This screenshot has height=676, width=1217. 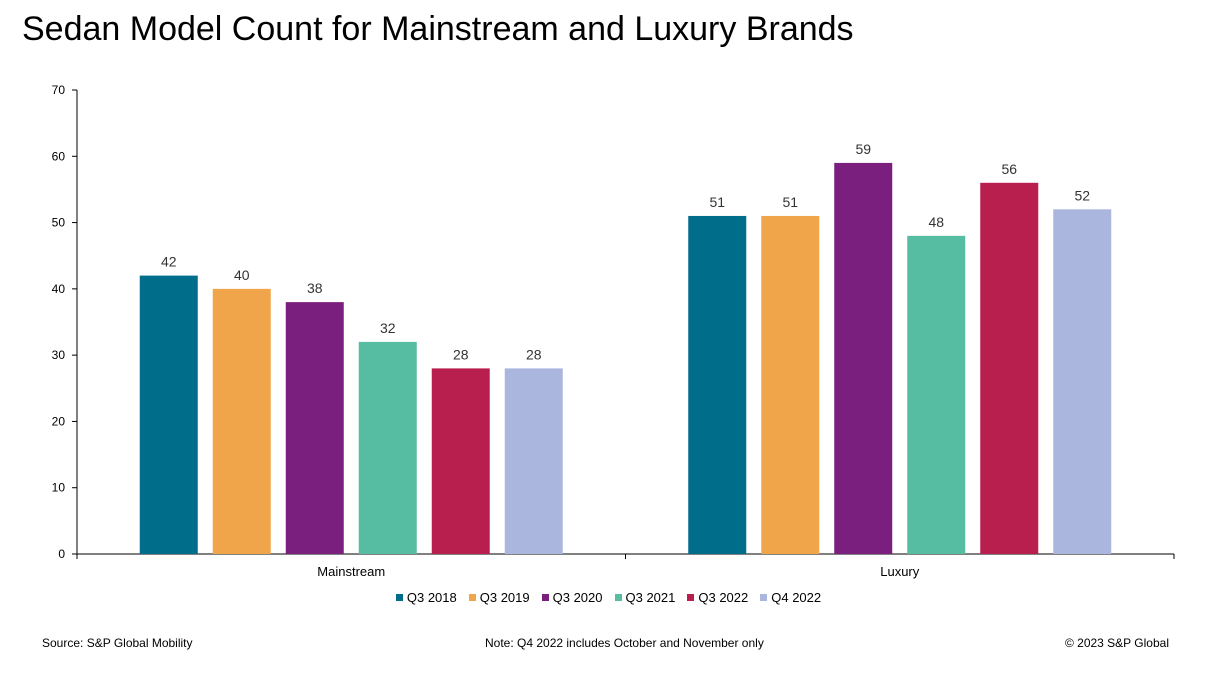 I want to click on legend-label: Q3 2018, so click(x=431, y=597).